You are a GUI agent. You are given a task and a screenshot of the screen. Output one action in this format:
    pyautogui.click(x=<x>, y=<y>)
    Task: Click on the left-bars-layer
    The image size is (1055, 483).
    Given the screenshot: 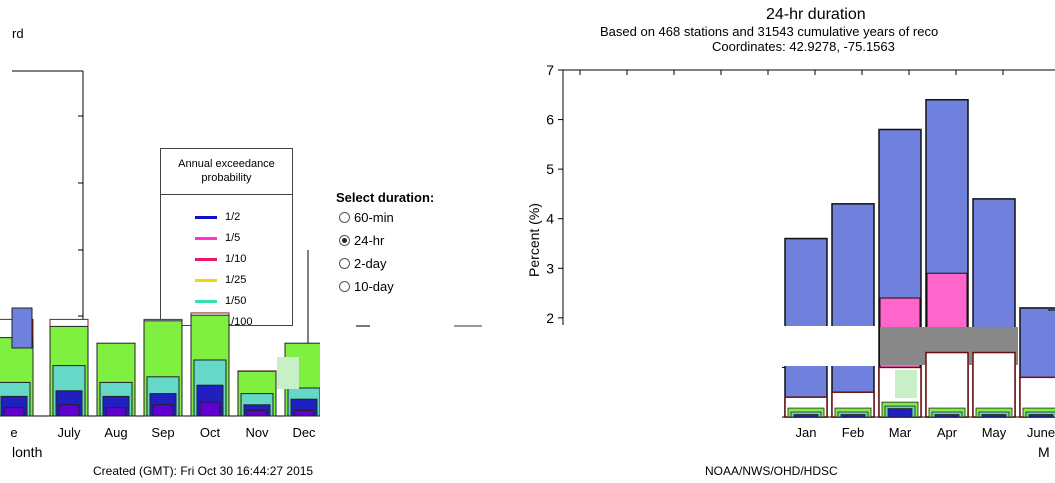 What is the action you would take?
    pyautogui.click(x=160, y=362)
    